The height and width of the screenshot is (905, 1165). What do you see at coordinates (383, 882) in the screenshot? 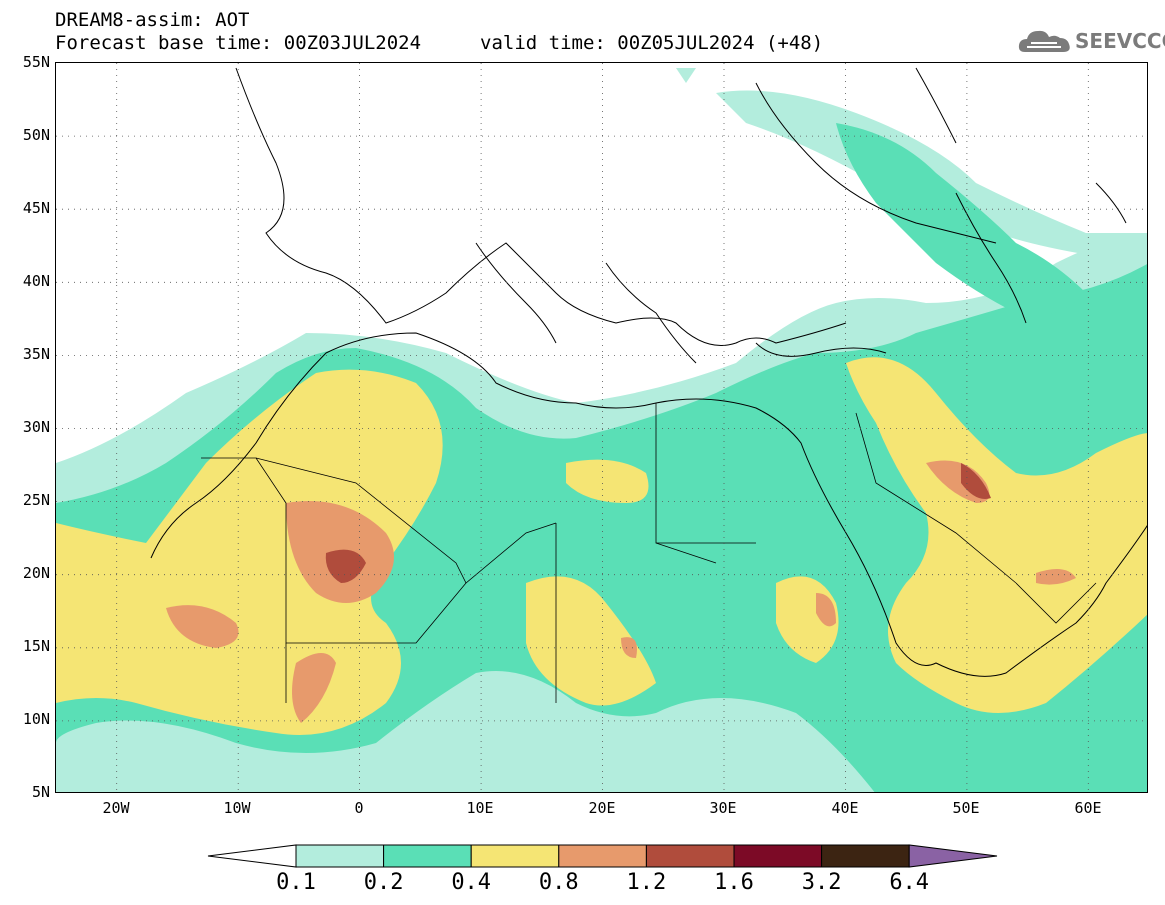
I see `colorbar-label-0.2: 0.2` at bounding box center [383, 882].